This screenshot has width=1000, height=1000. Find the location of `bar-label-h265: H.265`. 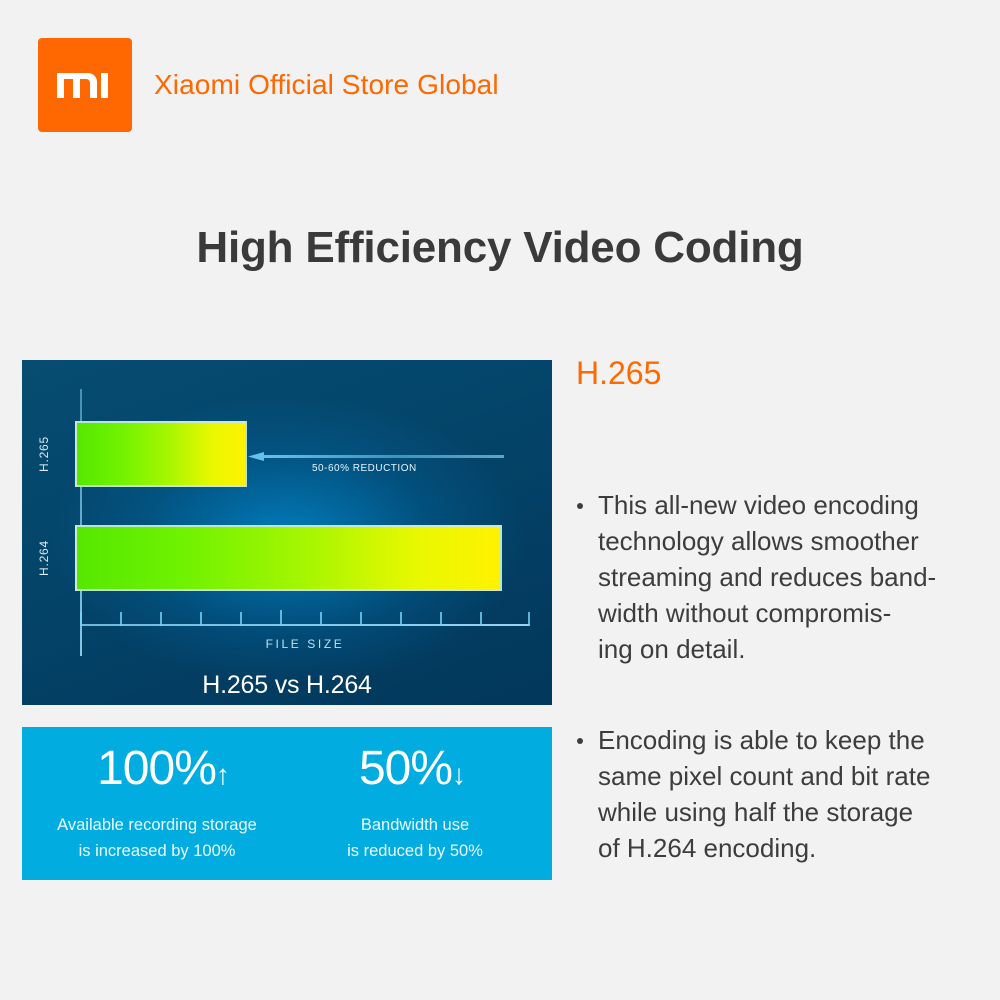

bar-label-h265: H.265 is located at coordinates (44, 454).